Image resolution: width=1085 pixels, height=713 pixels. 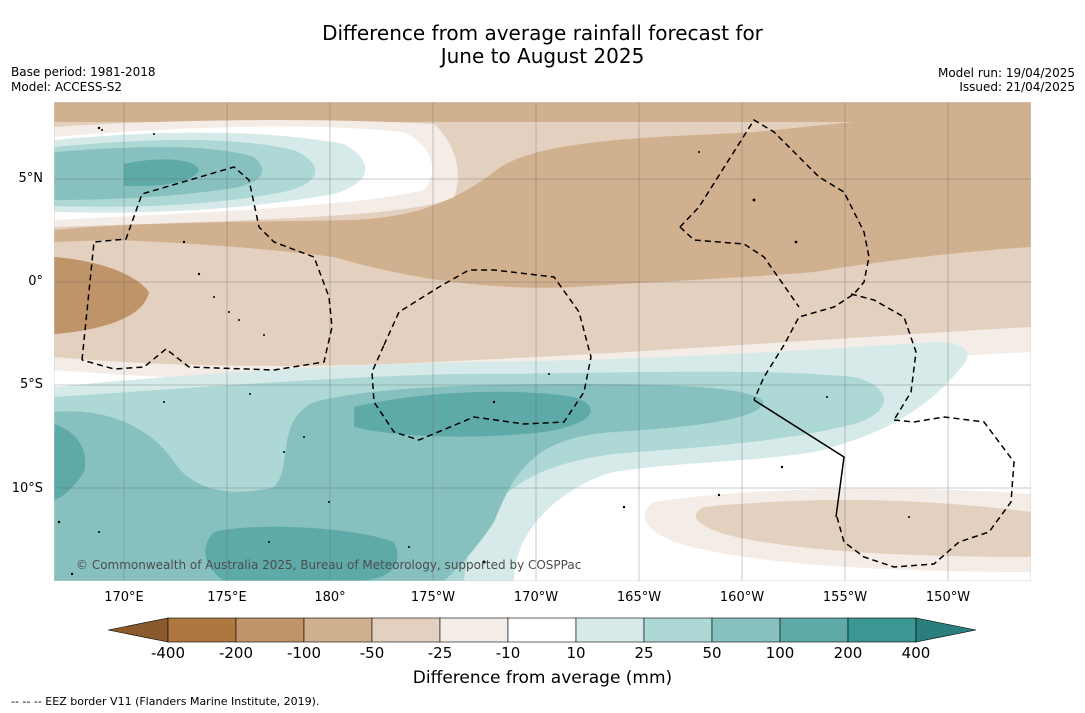 What do you see at coordinates (542, 678) in the screenshot?
I see `colorbar-label: Difference from average (mm)` at bounding box center [542, 678].